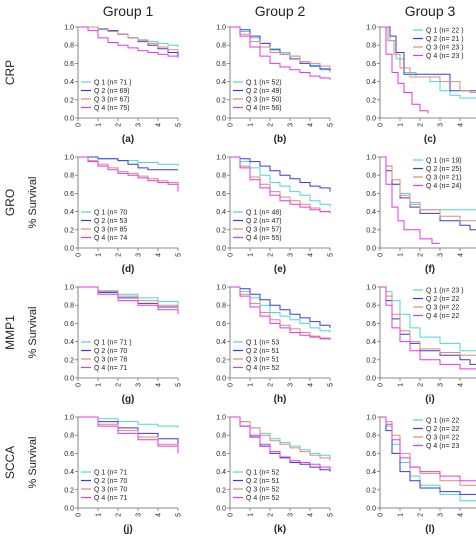  I want to click on legend-label: Q 1 (n= 19), so click(444, 161).